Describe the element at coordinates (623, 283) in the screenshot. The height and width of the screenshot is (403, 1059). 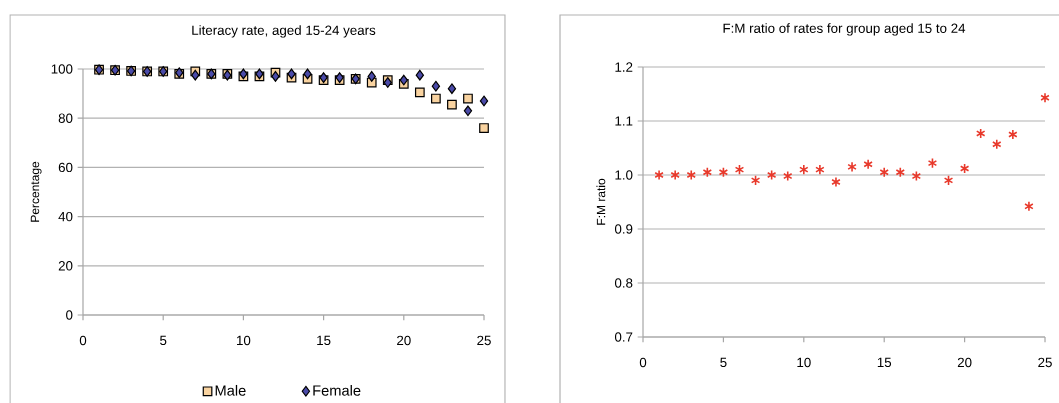
I see `y-tick-label: 0.8` at that location.